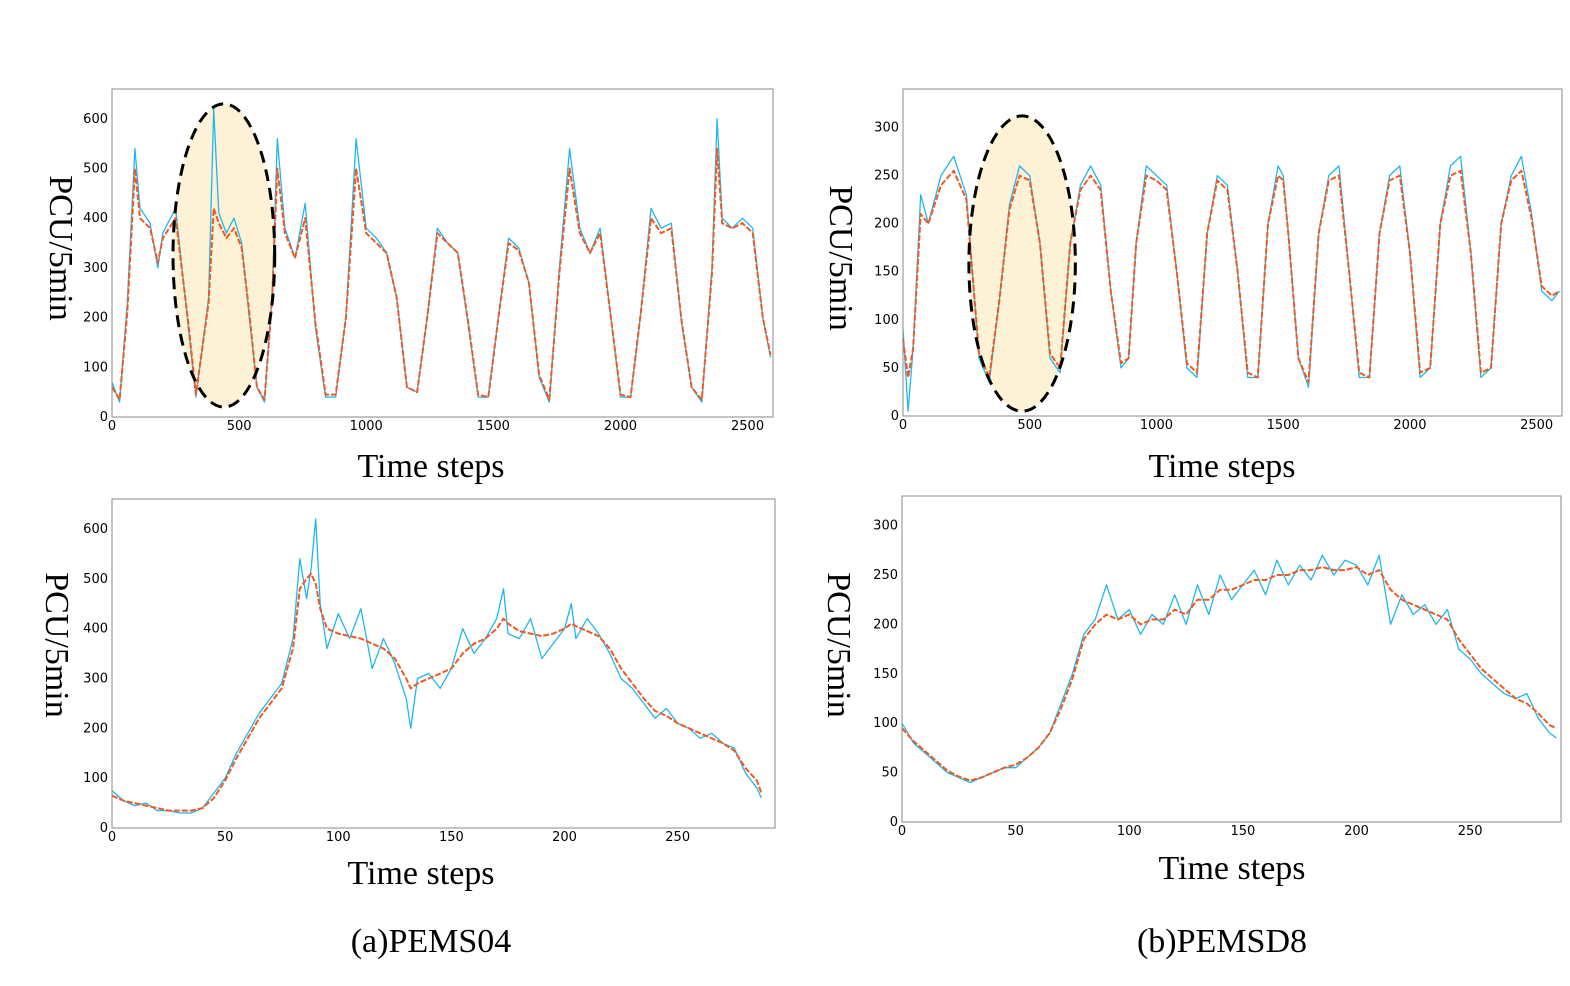 This screenshot has height=986, width=1570. What do you see at coordinates (1222, 941) in the screenshot?
I see `caption-pemsd8: (b)PEMSD8` at bounding box center [1222, 941].